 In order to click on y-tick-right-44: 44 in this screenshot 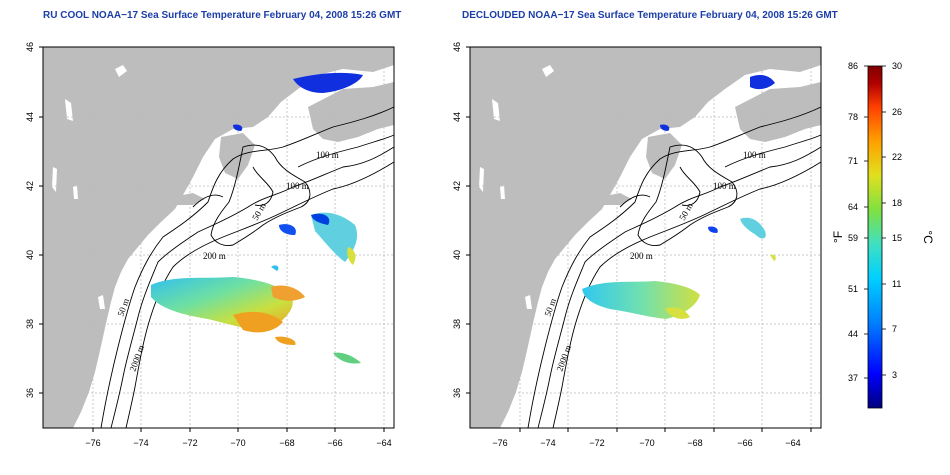, I will do `click(457, 117)`.